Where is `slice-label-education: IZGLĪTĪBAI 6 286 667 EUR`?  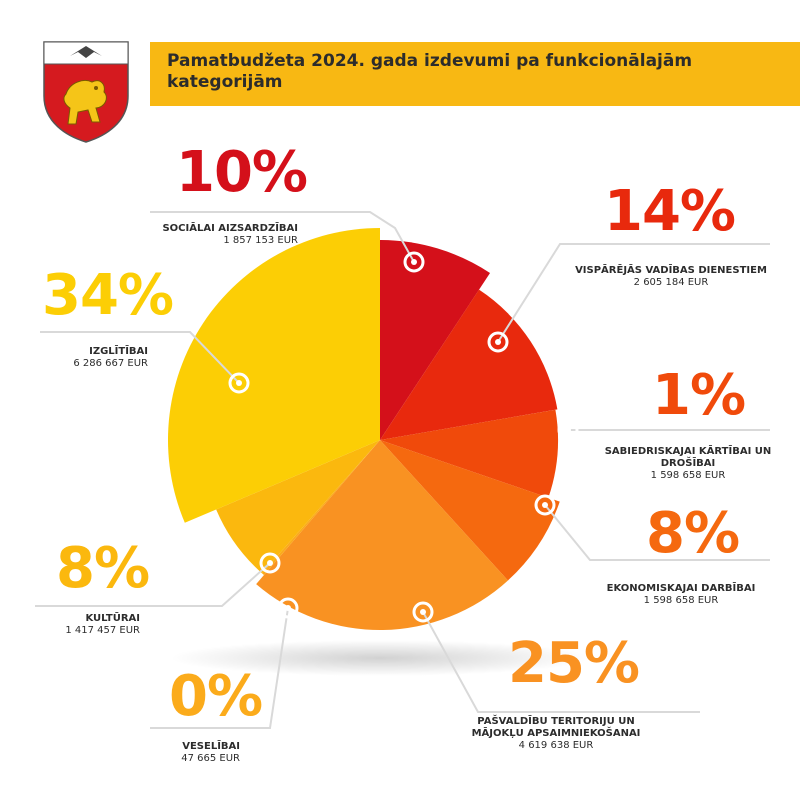 slice-label-education: IZGLĪTĪBAI 6 286 667 EUR is located at coordinates (94, 358).